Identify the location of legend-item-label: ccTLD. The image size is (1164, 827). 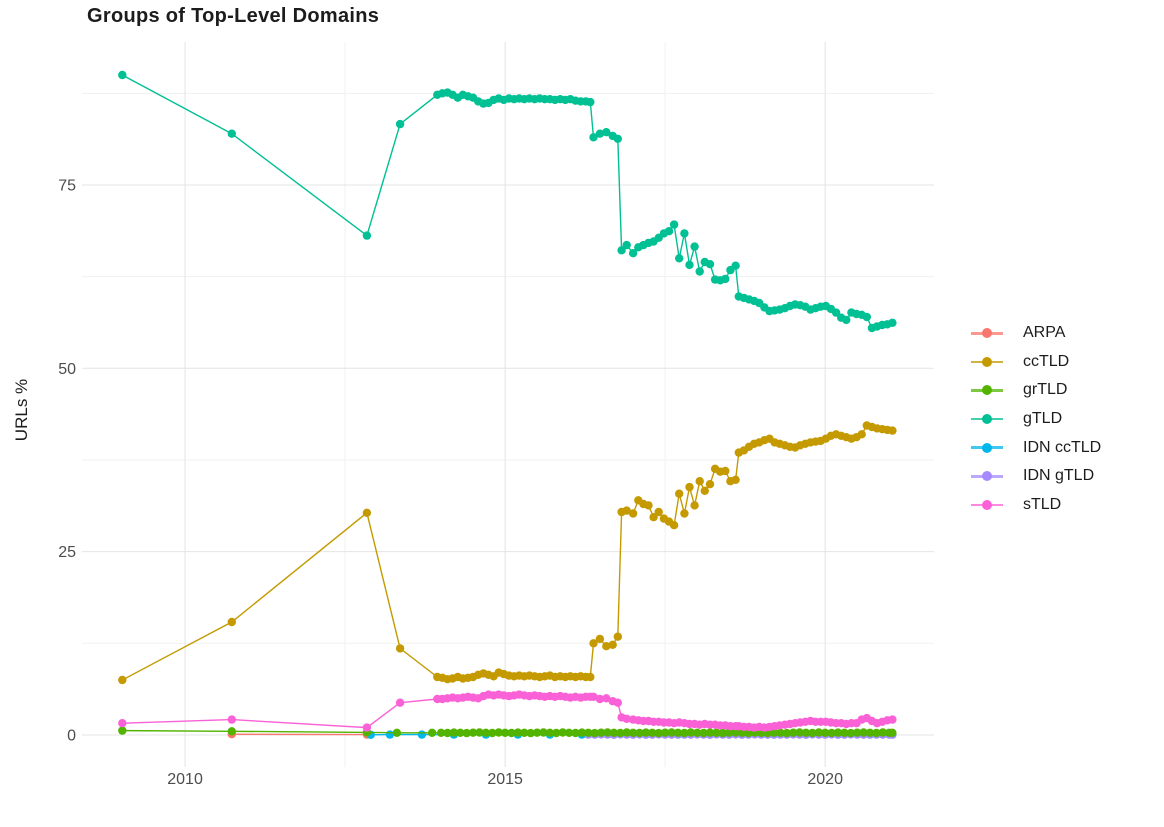
(1046, 361).